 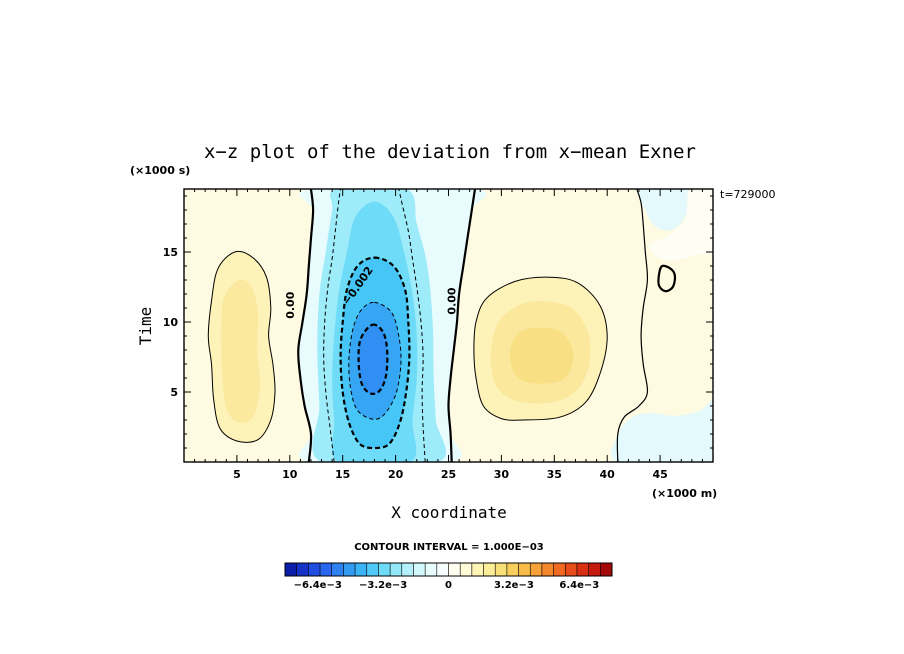 I want to click on northeast-negative-band, so click(x=665, y=210).